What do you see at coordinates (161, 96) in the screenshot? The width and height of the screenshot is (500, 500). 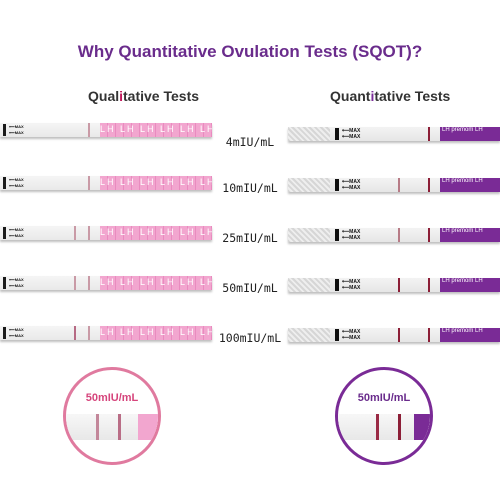 I see `qualitative-header-c: tative Tests` at bounding box center [161, 96].